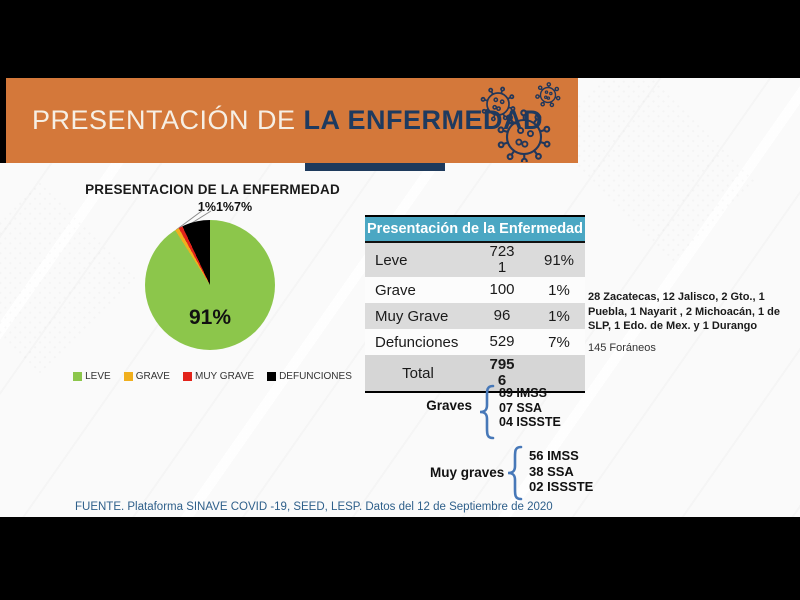 The height and width of the screenshot is (600, 800). Describe the element at coordinates (523, 393) in the screenshot. I see `graves-item: 89 IMSS` at that location.